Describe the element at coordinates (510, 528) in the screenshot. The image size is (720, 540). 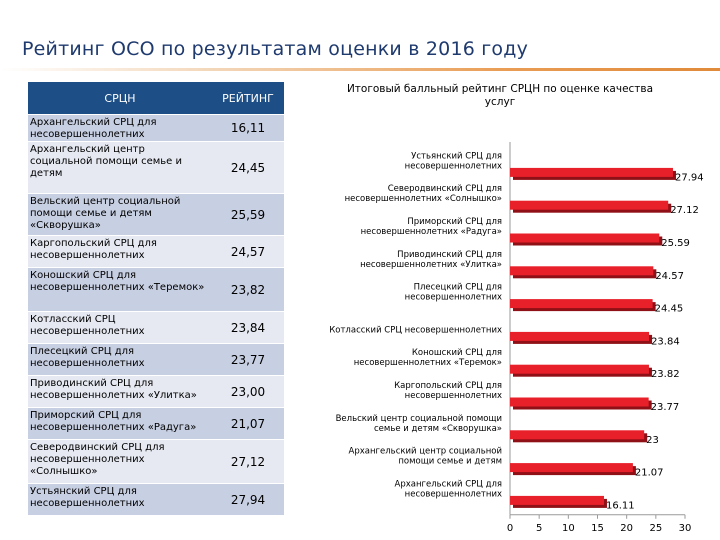
I see `x-tick-label: 0` at that location.